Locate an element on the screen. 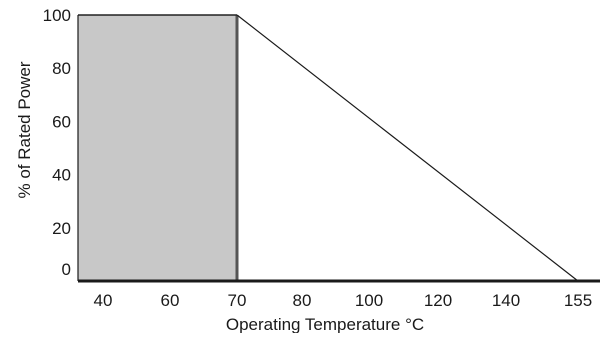 The height and width of the screenshot is (338, 613). y-axis-title: % of Rated Power is located at coordinates (24, 129).